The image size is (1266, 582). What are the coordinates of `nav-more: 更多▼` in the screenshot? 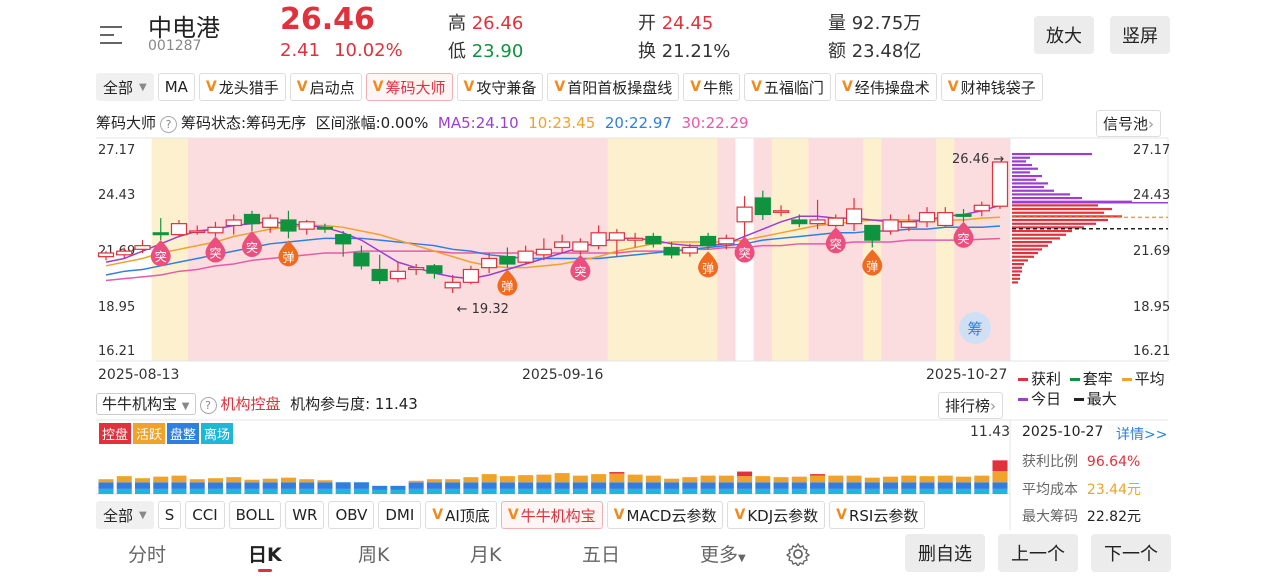 It's located at (723, 555).